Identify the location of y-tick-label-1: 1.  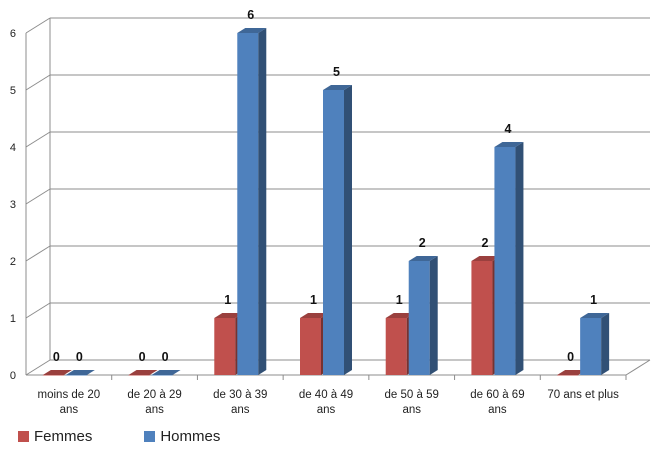
(13, 319).